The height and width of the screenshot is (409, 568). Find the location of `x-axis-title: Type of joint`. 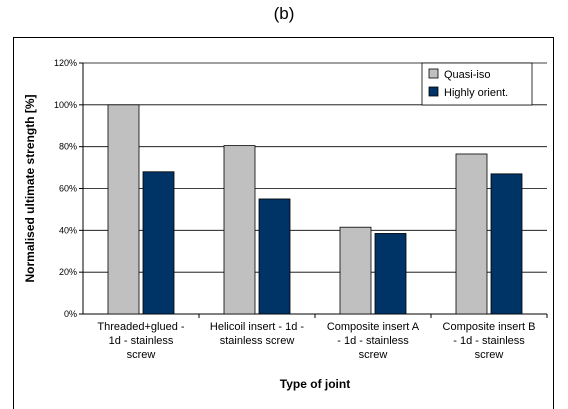

x-axis-title: Type of joint is located at coordinates (315, 384).